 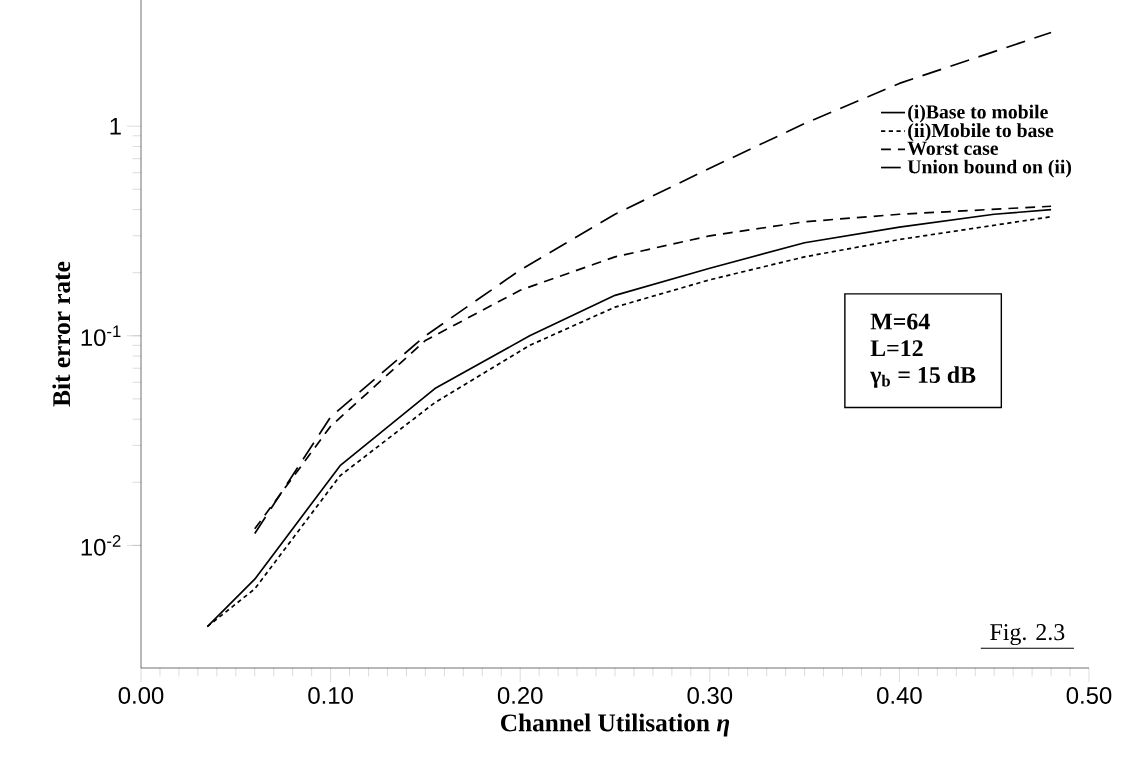 I want to click on y-tick-label: 10$^{-2}$, so click(x=101, y=545).